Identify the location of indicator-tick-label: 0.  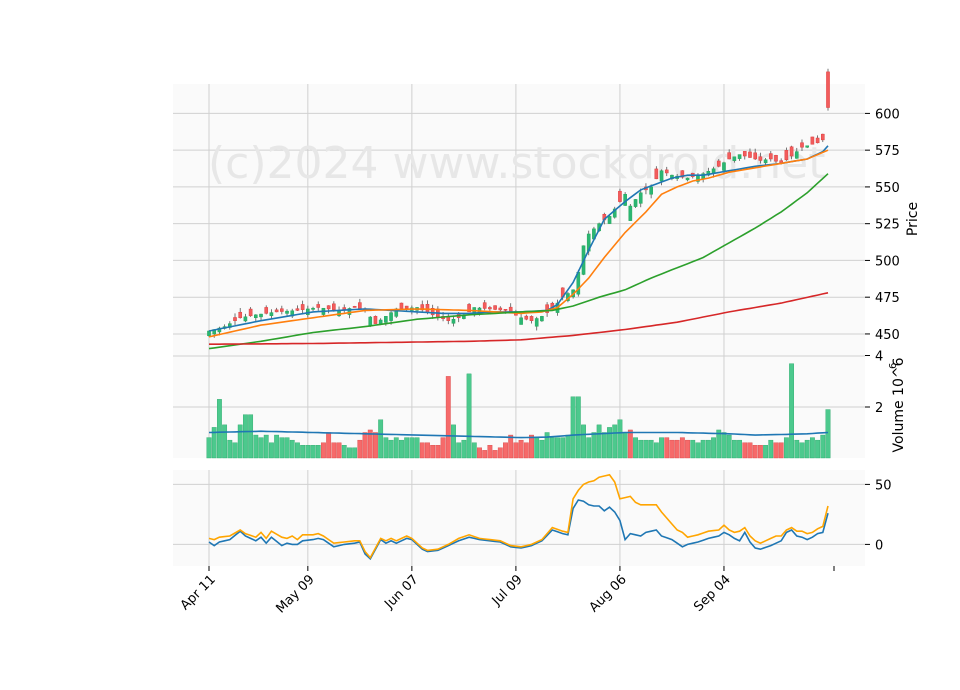
(879, 545).